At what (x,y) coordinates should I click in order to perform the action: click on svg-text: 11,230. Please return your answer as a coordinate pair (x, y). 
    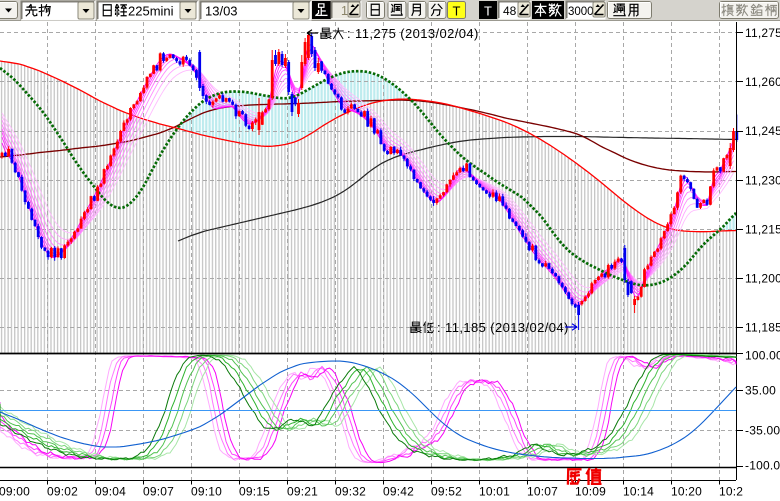
    Looking at the image, I should click on (762, 180).